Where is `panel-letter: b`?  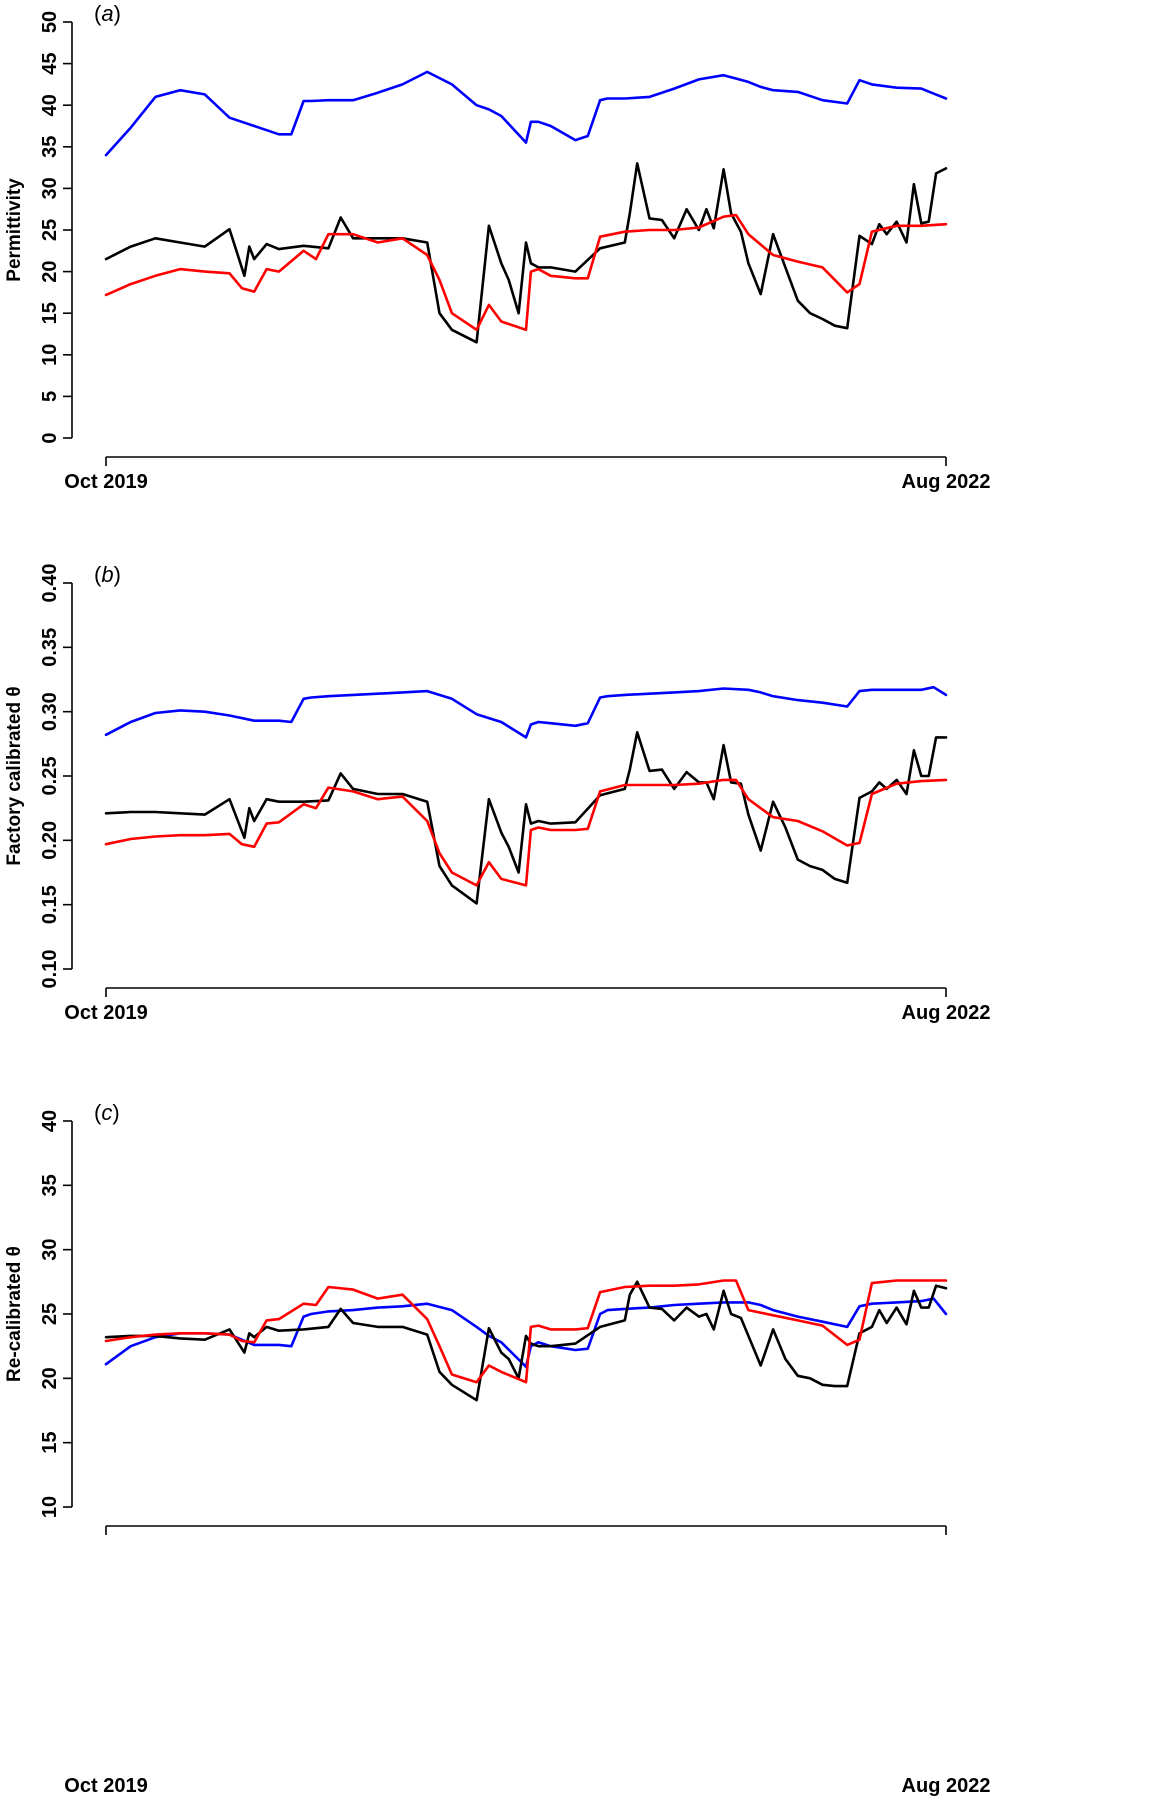
panel-letter: b is located at coordinates (107, 574).